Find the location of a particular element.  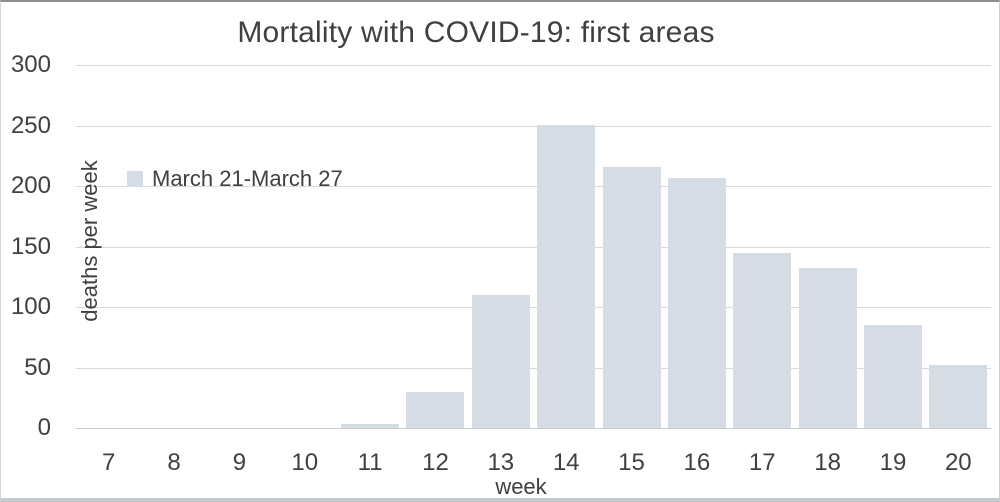

x-tick-label: 15 is located at coordinates (631, 462).